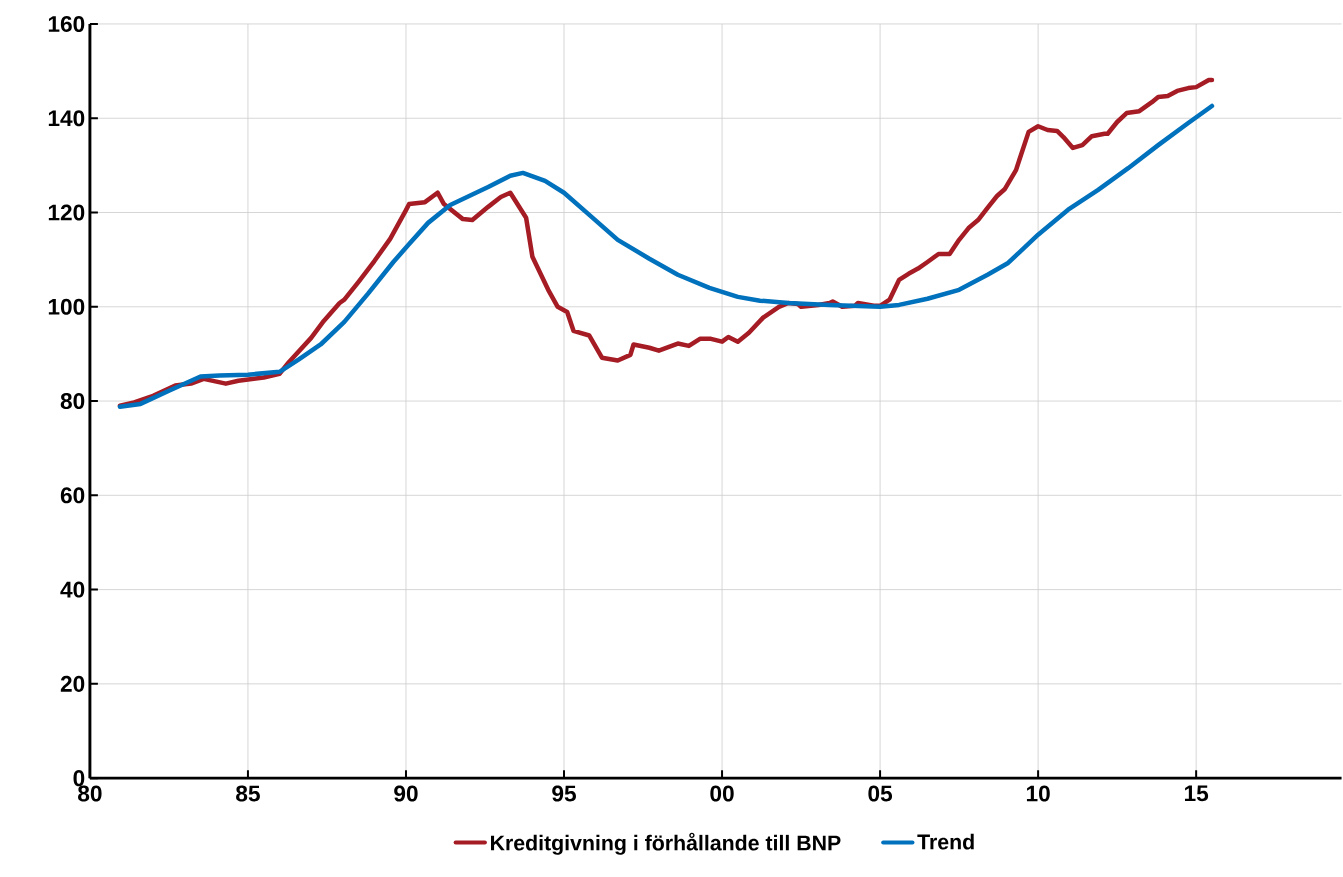 The image size is (1343, 877). What do you see at coordinates (72, 495) in the screenshot?
I see `y-tick-label: 60` at bounding box center [72, 495].